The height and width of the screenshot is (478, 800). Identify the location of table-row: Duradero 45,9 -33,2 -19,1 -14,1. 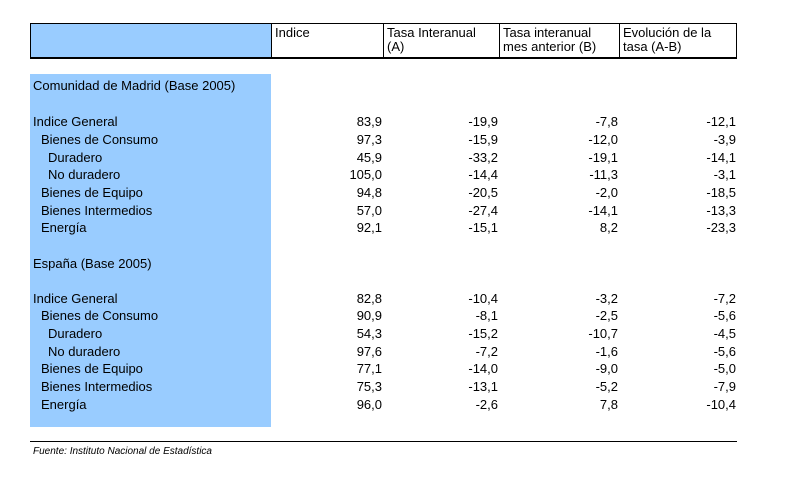
(400, 157).